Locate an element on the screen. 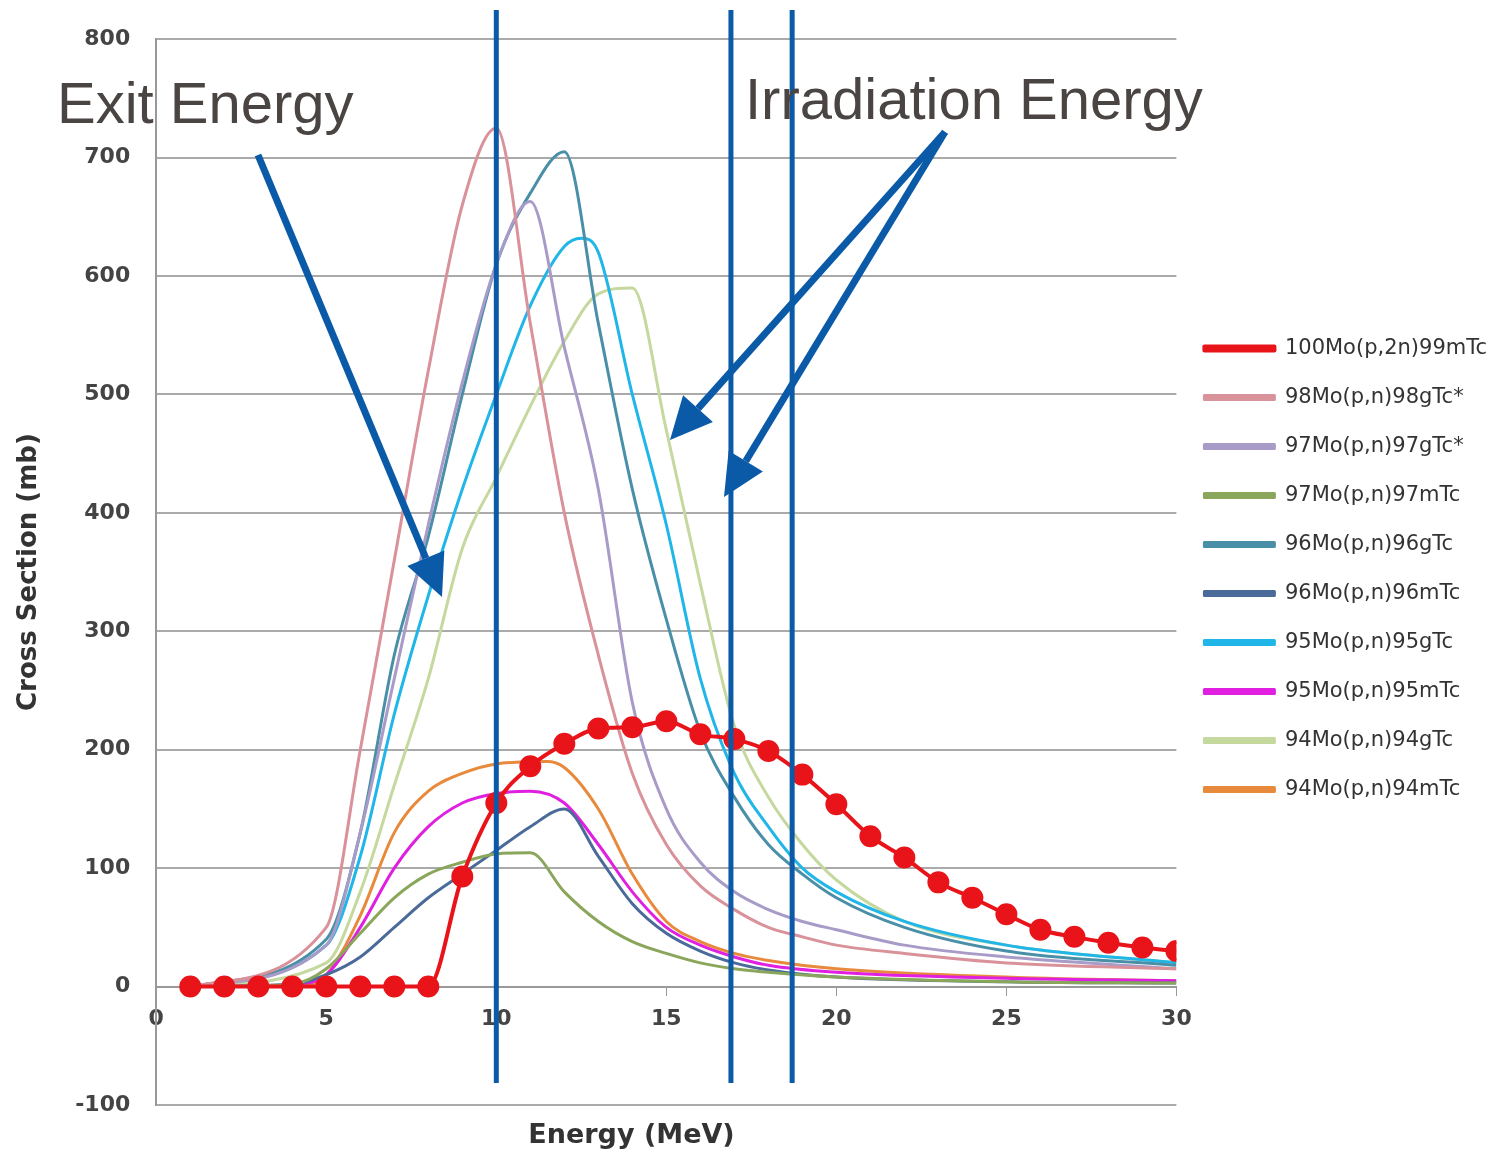 The height and width of the screenshot is (1161, 1501). y-tick-label: 100 is located at coordinates (107, 866).